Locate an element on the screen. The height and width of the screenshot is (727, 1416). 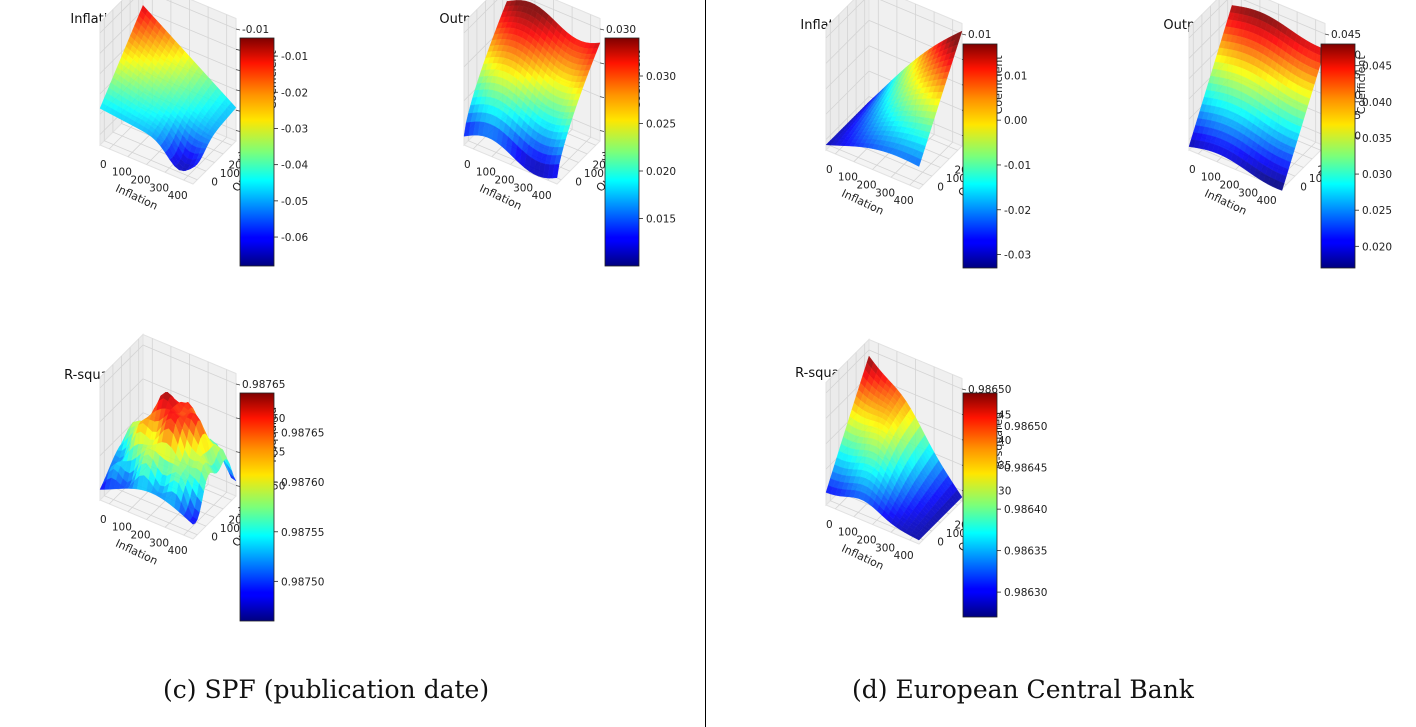
caption-left: (c) SPF (publication date) is located at coordinates (326, 689).